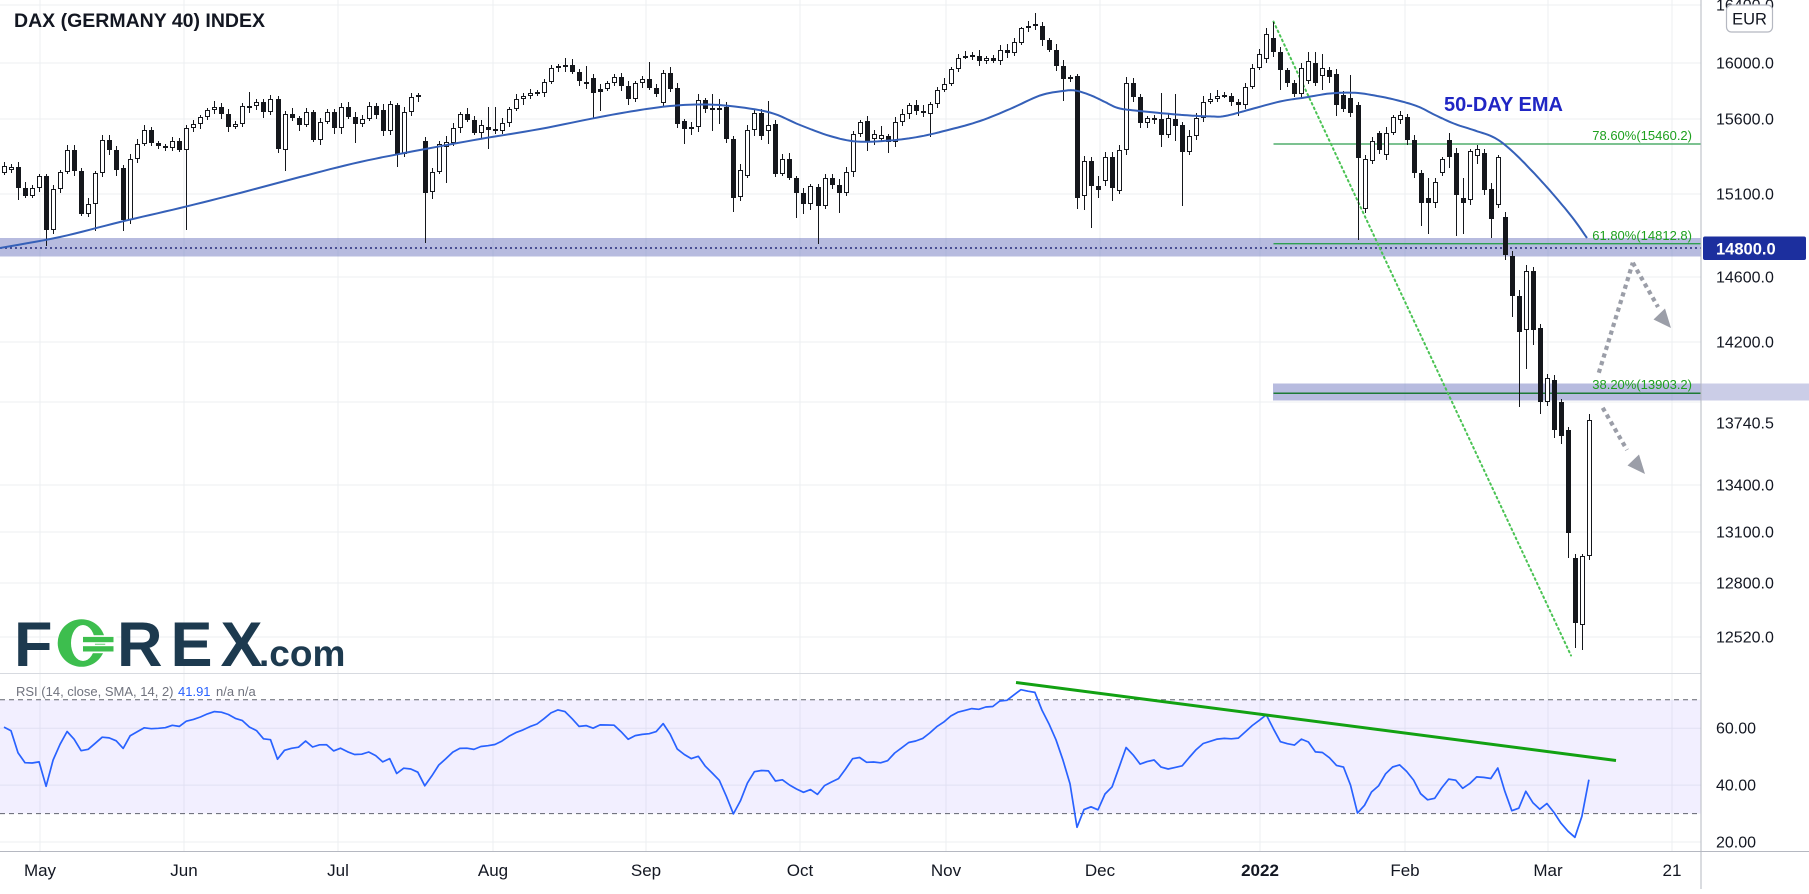 Image resolution: width=1809 pixels, height=894 pixels. What do you see at coordinates (1745, 195) in the screenshot?
I see `svg-text: 15100.0` at bounding box center [1745, 195].